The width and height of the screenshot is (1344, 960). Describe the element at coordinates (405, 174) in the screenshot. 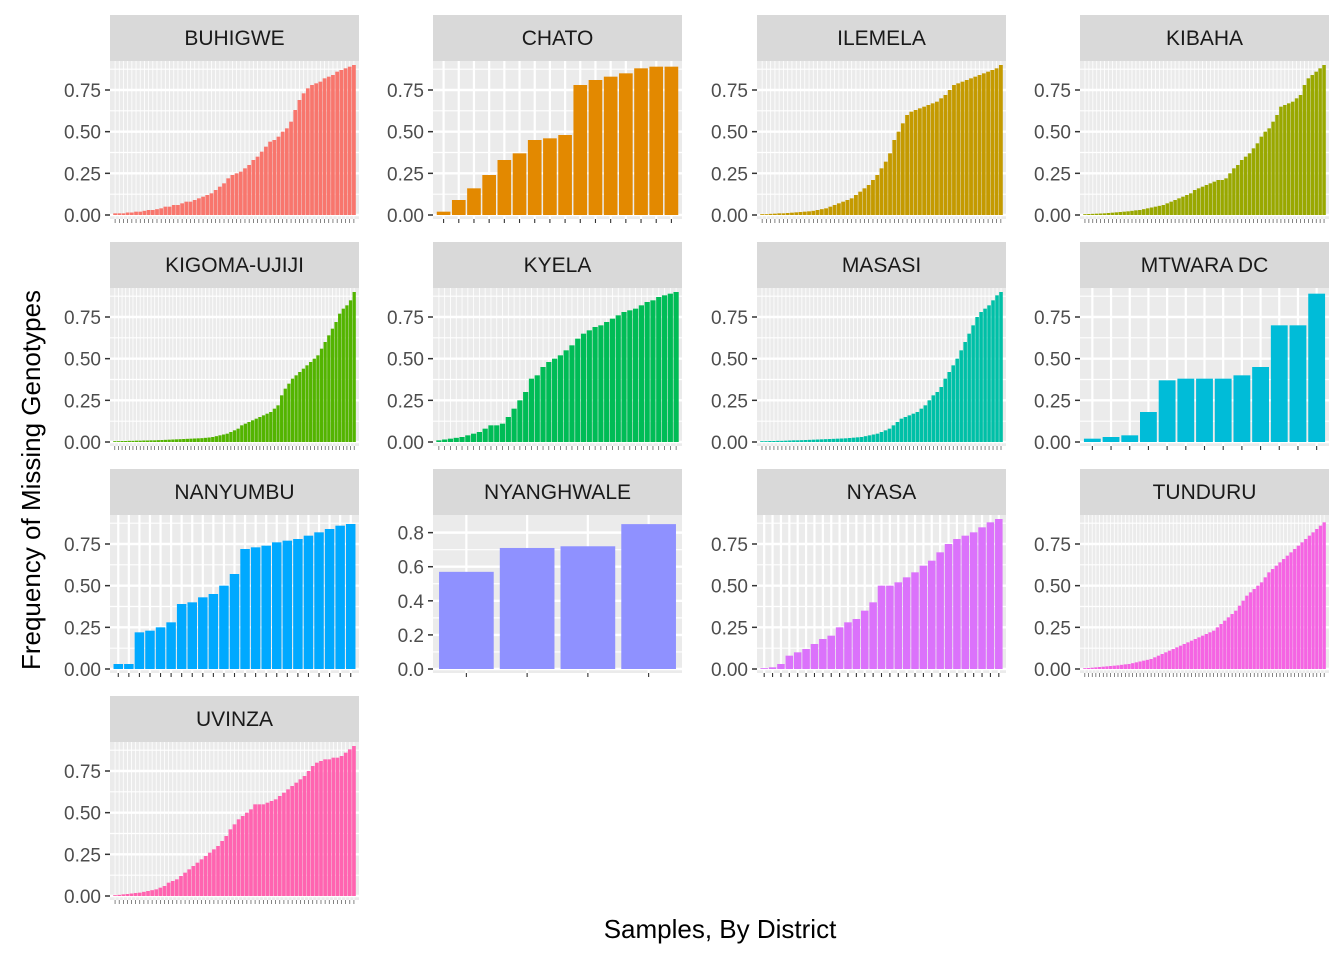

I see `y-tick-label: 0.25` at that location.